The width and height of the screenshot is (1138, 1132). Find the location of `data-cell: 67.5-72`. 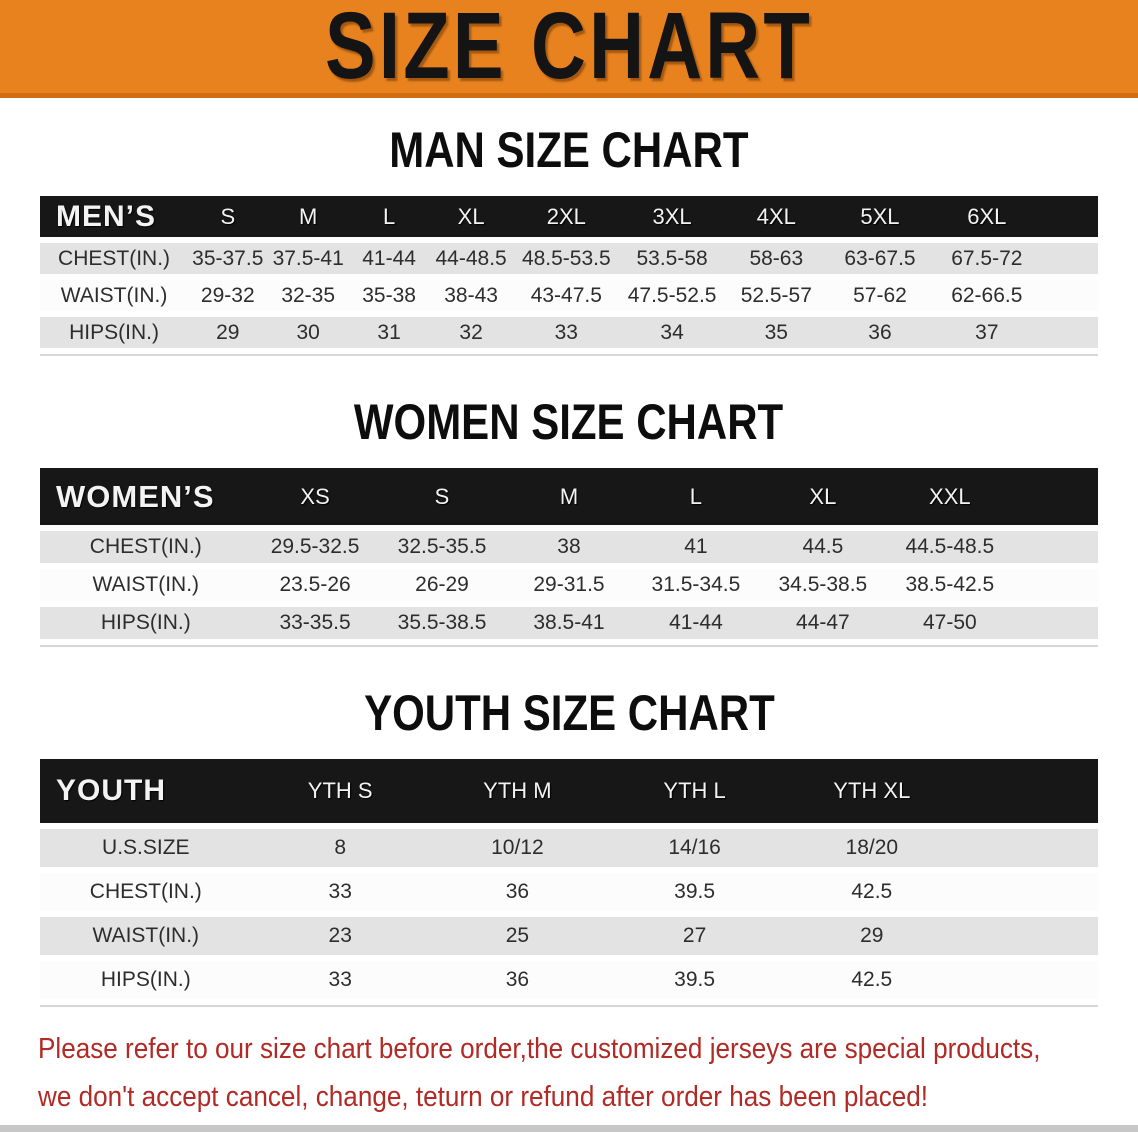

data-cell: 67.5-72 is located at coordinates (986, 258).